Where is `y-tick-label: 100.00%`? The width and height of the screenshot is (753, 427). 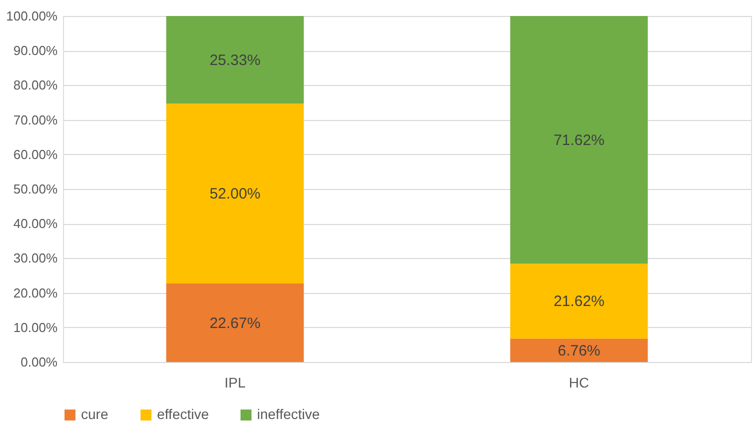 y-tick-label: 100.00% is located at coordinates (32, 16).